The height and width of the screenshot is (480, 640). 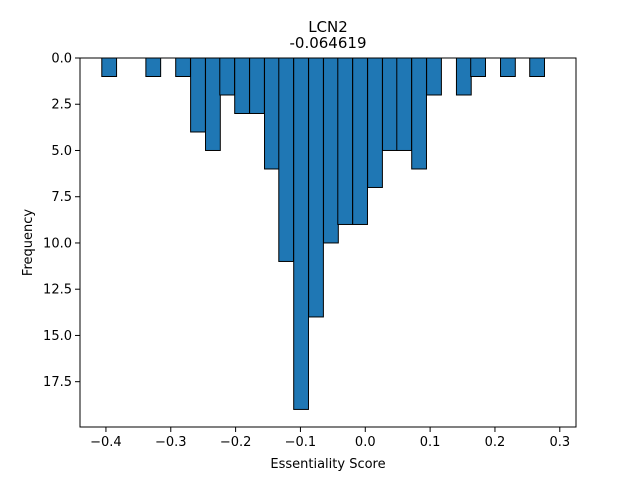 What do you see at coordinates (61, 105) in the screenshot?
I see `y-tick-label: 2.5` at bounding box center [61, 105].